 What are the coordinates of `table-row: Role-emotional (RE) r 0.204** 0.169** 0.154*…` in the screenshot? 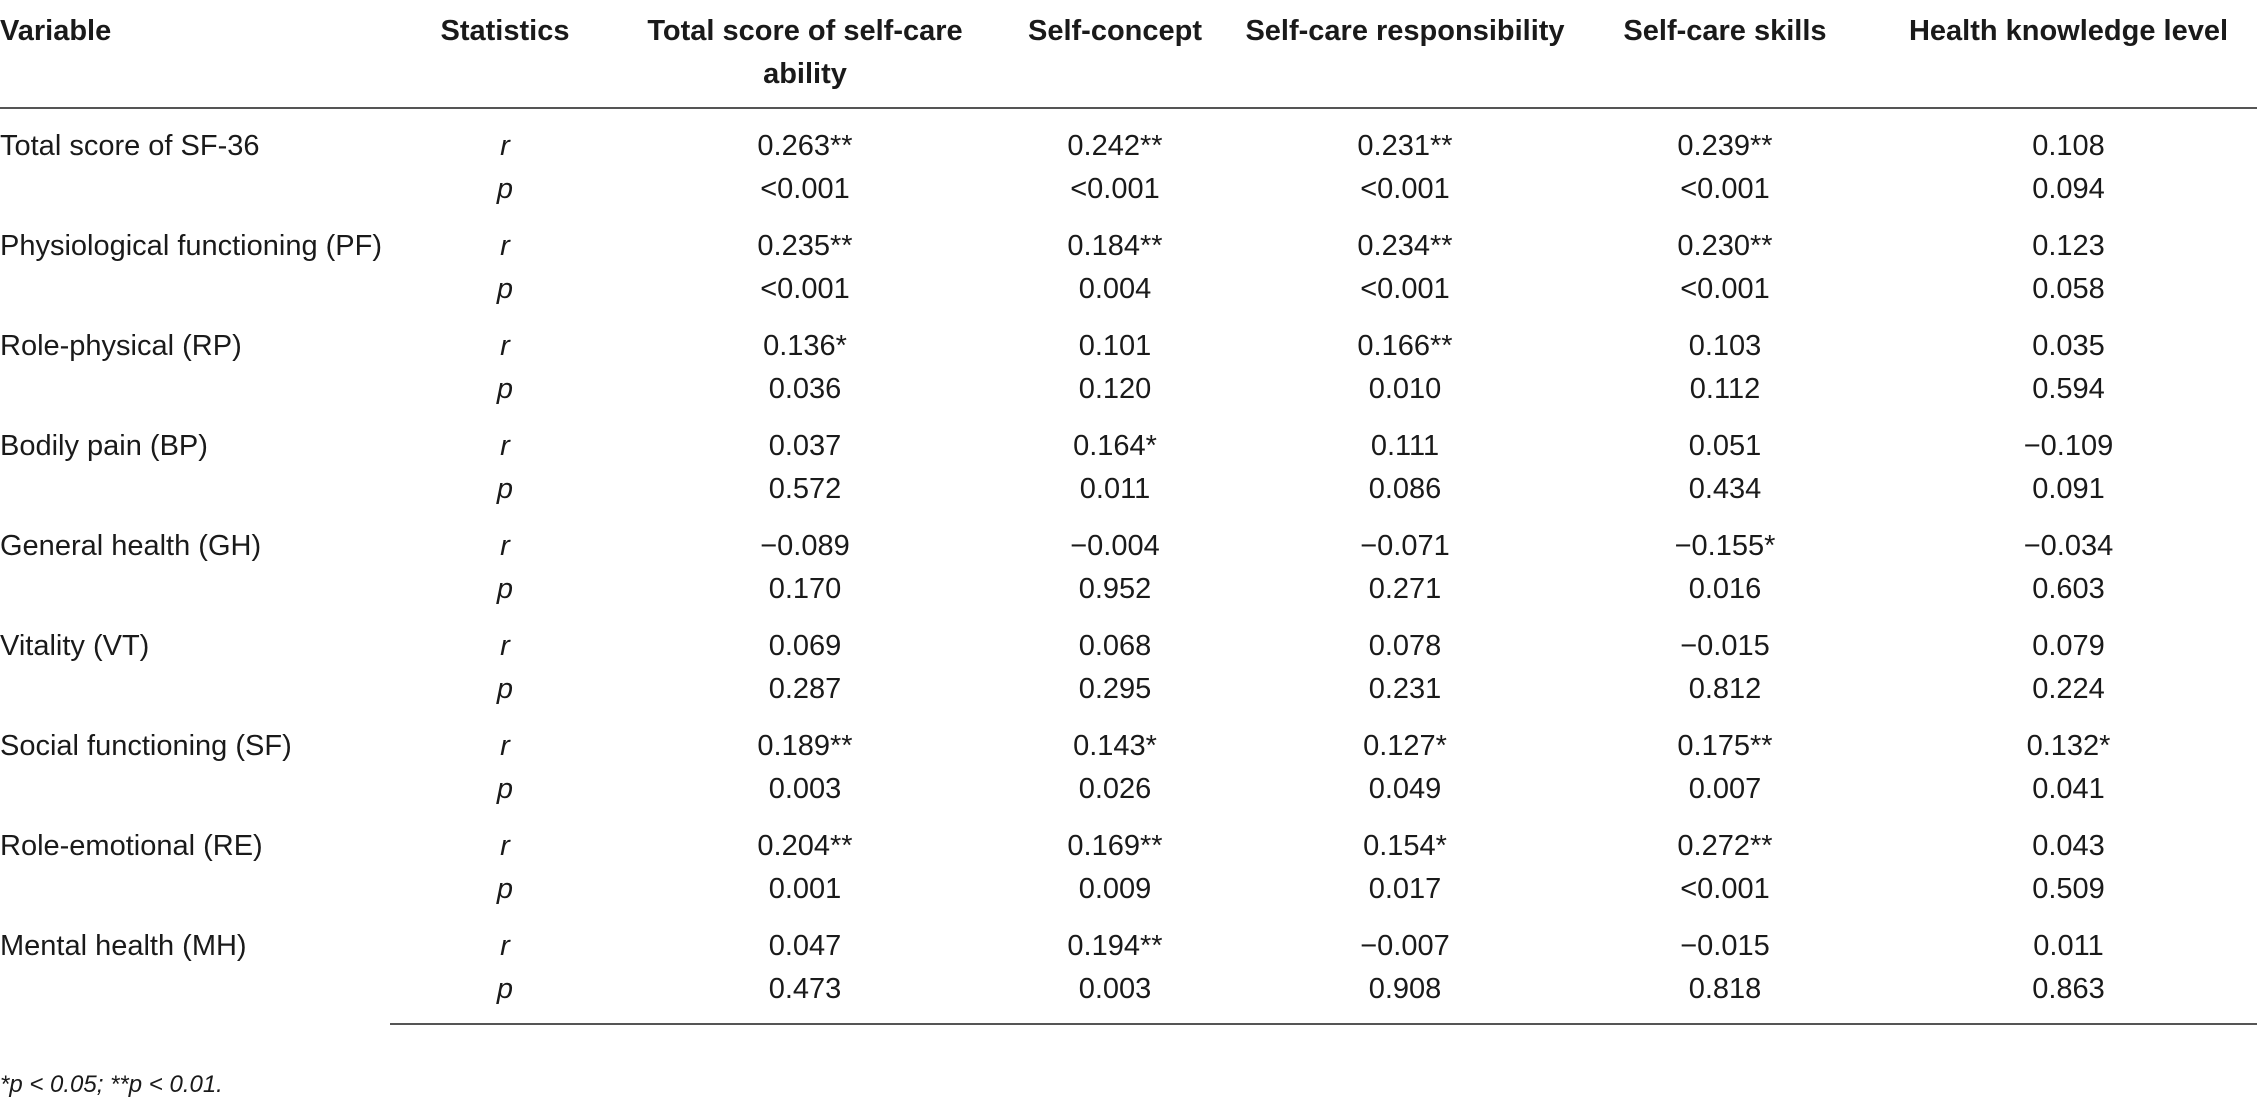 It's located at (1128, 839).